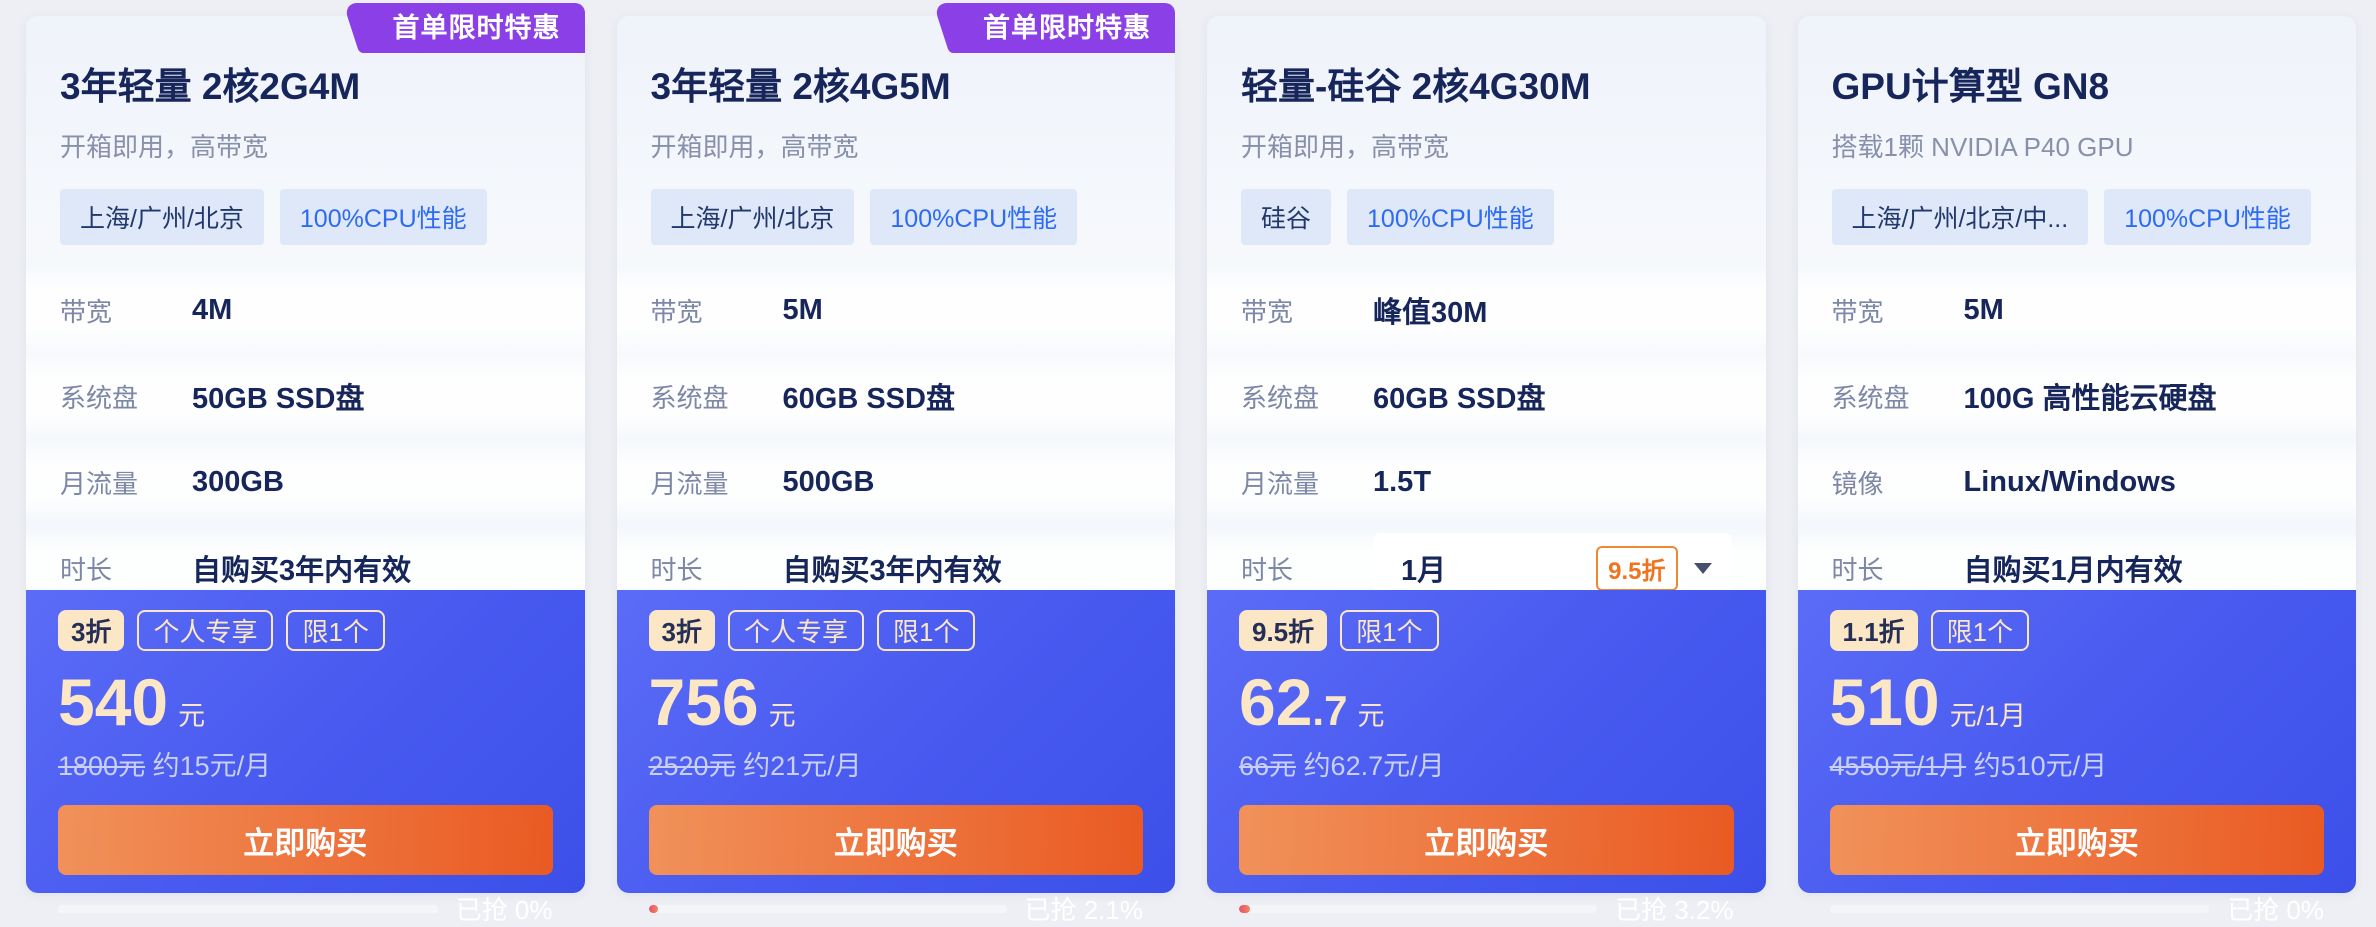  What do you see at coordinates (1486, 763) in the screenshot?
I see `original-price-line: 66元 约62.7元/月` at bounding box center [1486, 763].